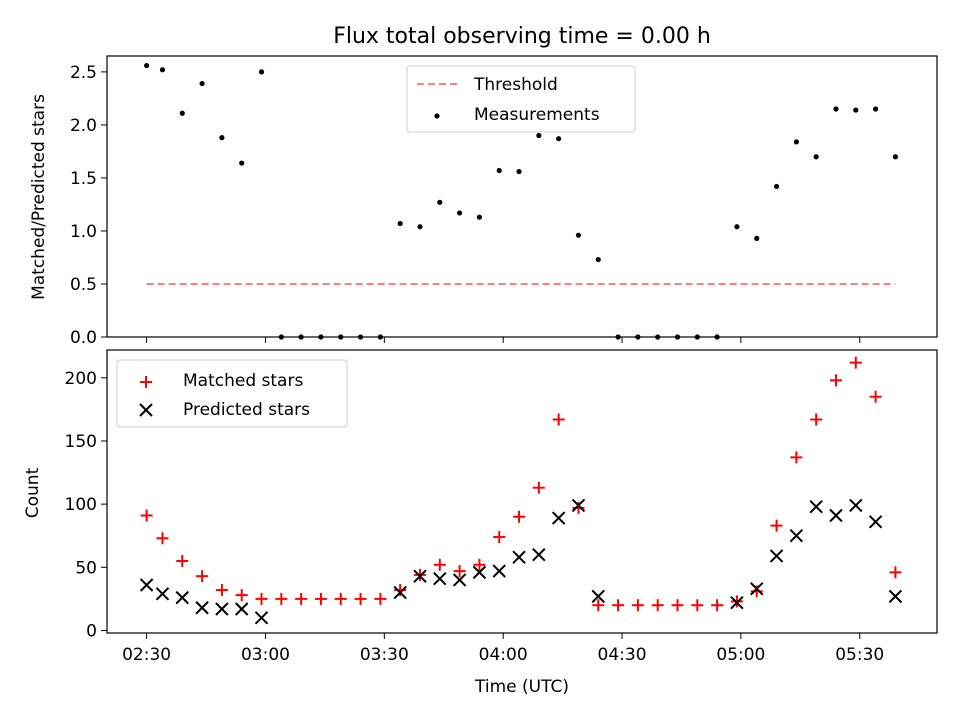 This screenshot has height=720, width=960. Describe the element at coordinates (83, 73) in the screenshot. I see `ratio-y-tick-label: 2.5` at that location.